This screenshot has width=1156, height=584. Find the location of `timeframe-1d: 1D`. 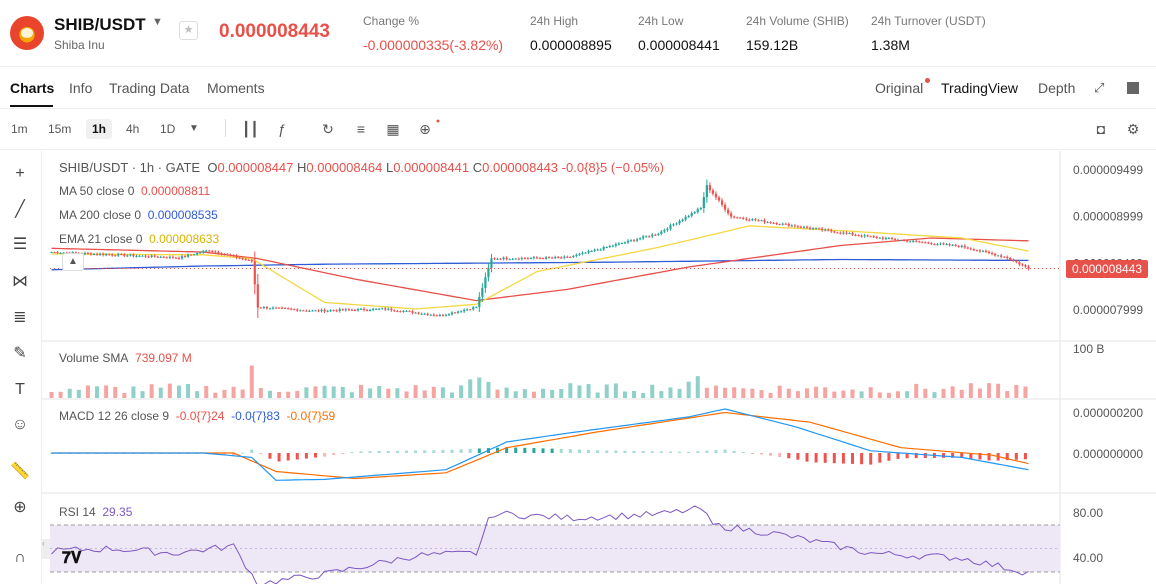

timeframe-1d: 1D is located at coordinates (168, 129).